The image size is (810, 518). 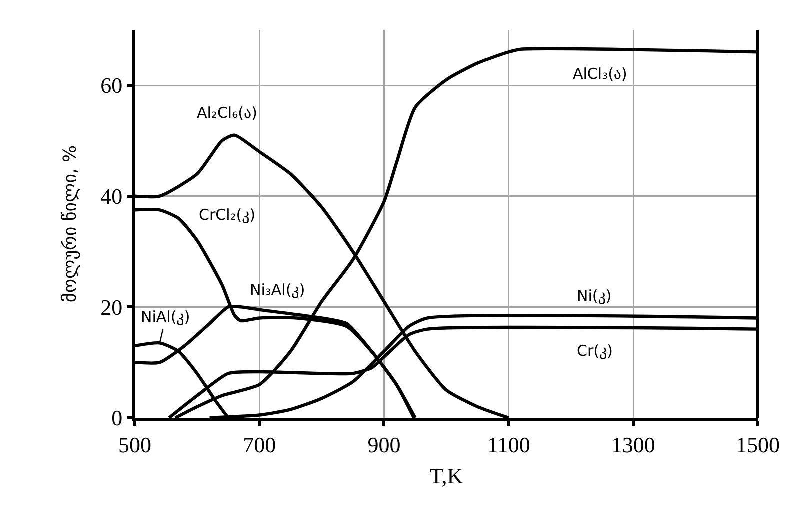 I want to click on y-axis-title: მოლური წილი, %, so click(x=70, y=224).